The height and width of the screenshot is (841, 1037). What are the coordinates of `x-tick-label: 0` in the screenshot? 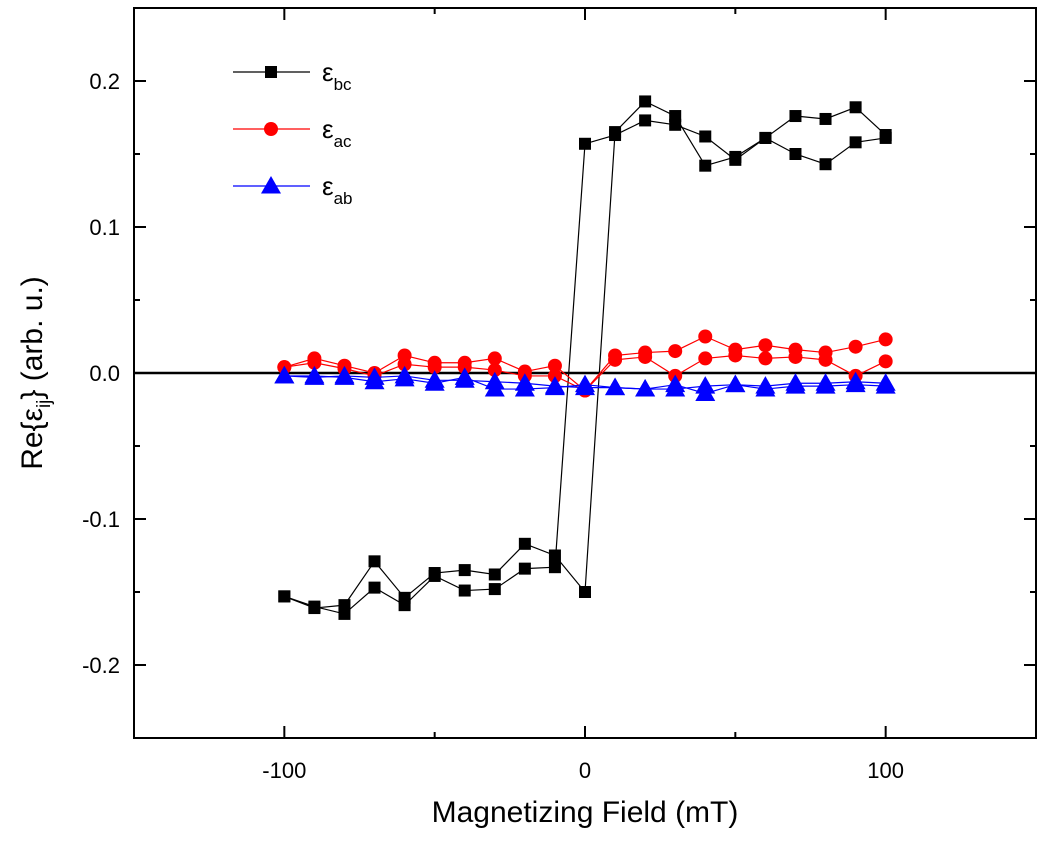 It's located at (585, 770).